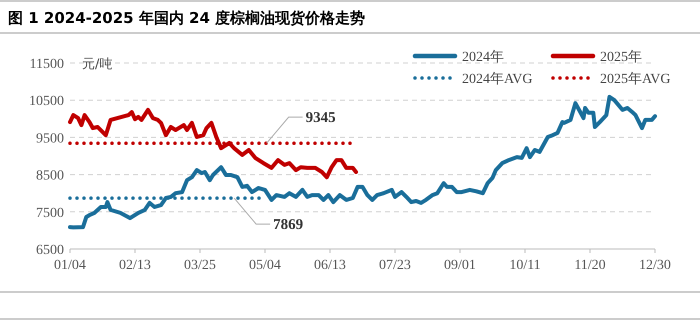 This screenshot has width=700, height=321. What do you see at coordinates (265, 265) in the screenshot?
I see `x-tick-label: 05/04` at bounding box center [265, 265].